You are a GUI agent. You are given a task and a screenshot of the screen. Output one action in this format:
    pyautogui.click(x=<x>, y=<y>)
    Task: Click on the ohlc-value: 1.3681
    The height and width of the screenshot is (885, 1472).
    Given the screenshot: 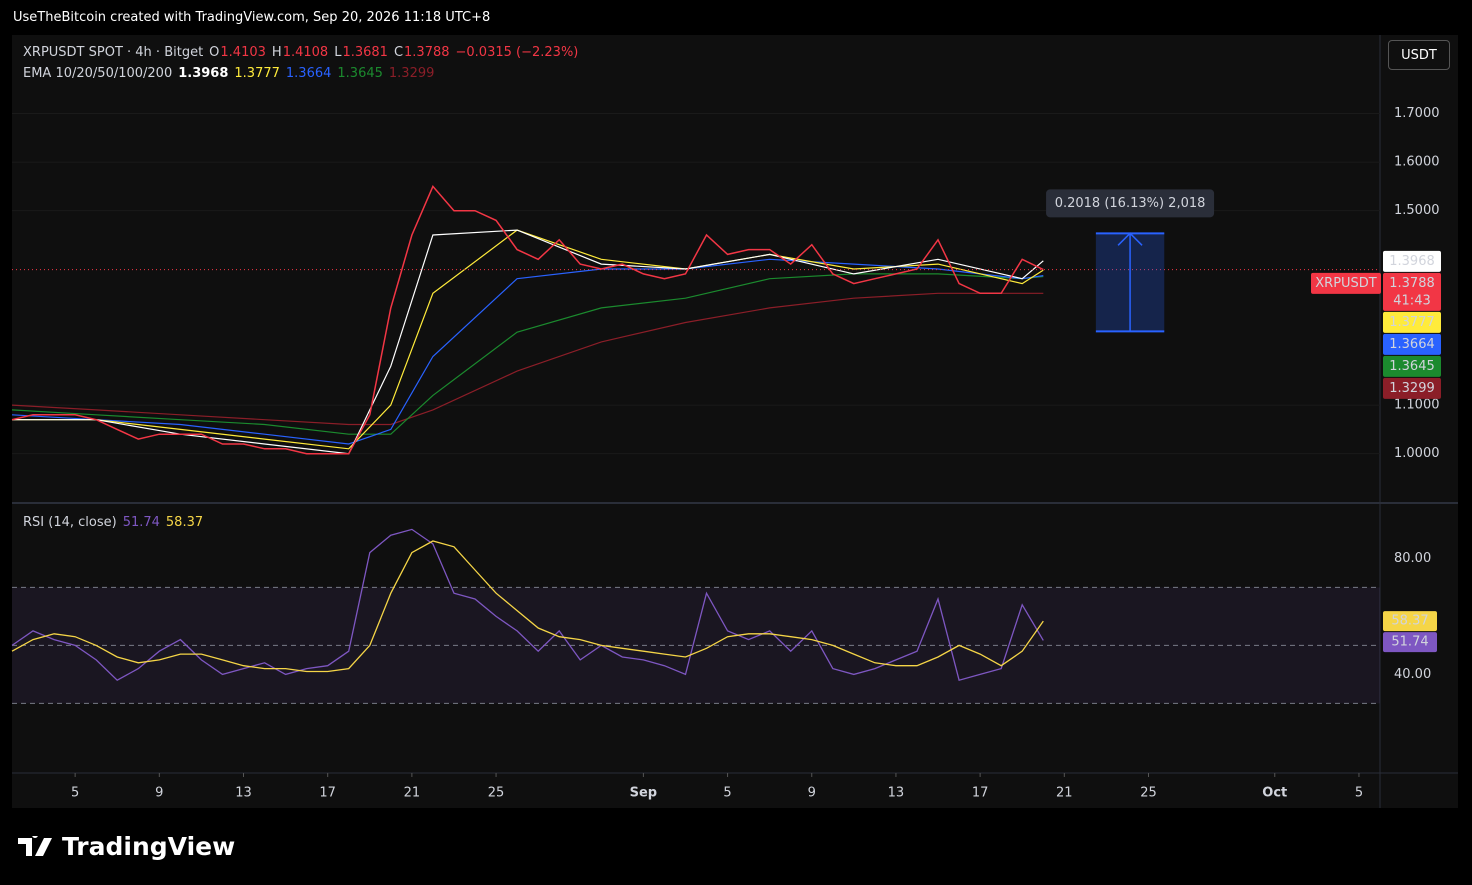 What is the action you would take?
    pyautogui.click(x=365, y=52)
    